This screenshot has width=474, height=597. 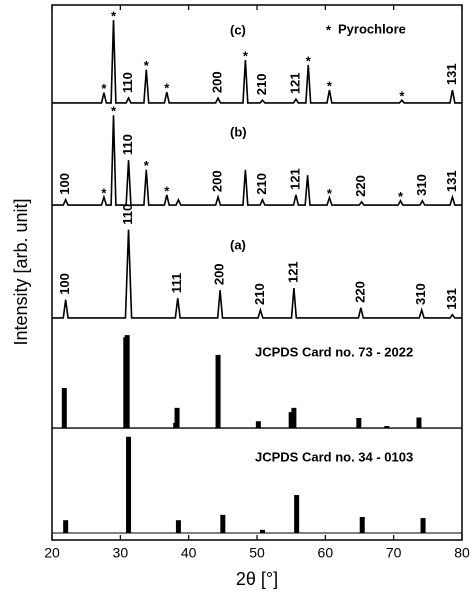 What do you see at coordinates (238, 132) in the screenshot?
I see `panel-label: (b)` at bounding box center [238, 132].